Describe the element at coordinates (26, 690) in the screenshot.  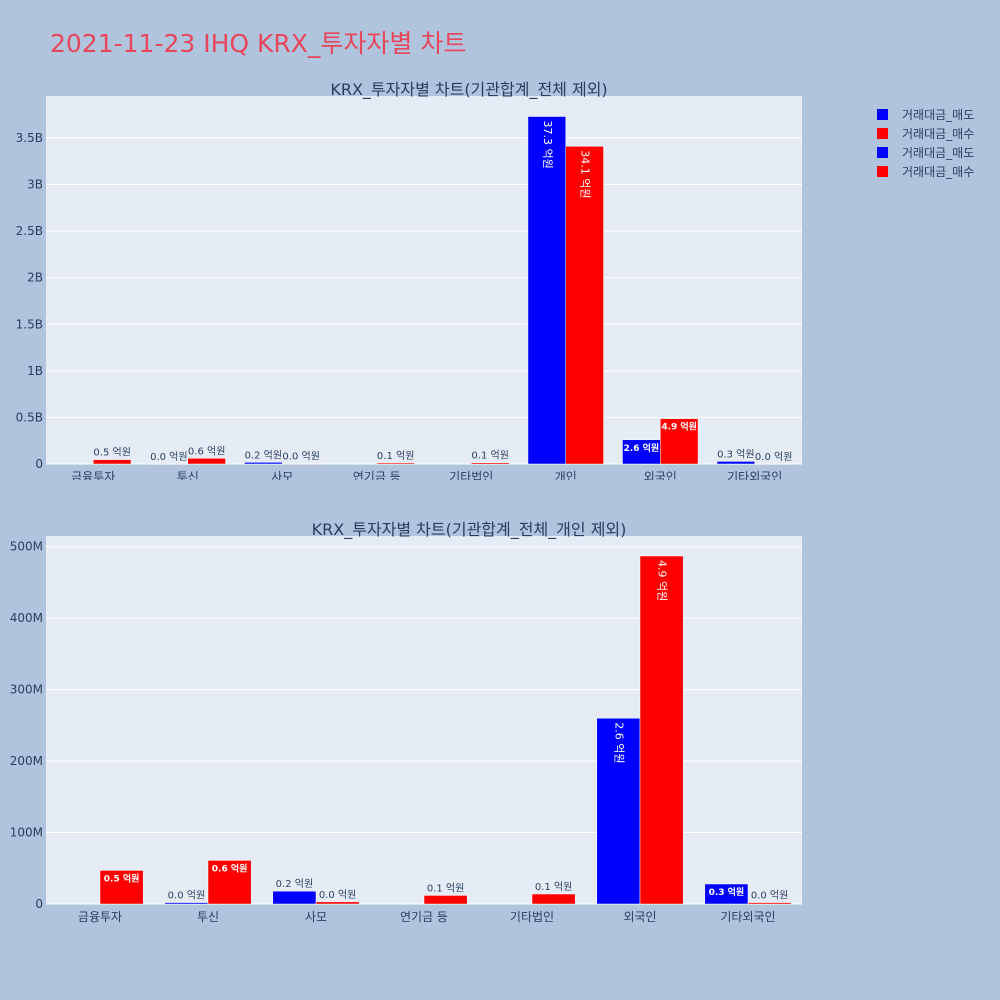
I see `y-tick-label: 300M` at that location.